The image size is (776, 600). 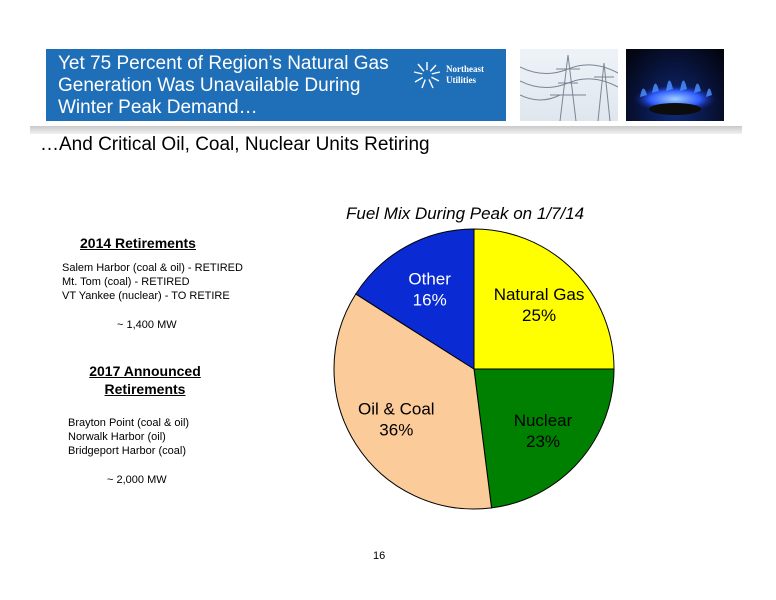 I want to click on slice-label: Oil & Coal, so click(x=396, y=408).